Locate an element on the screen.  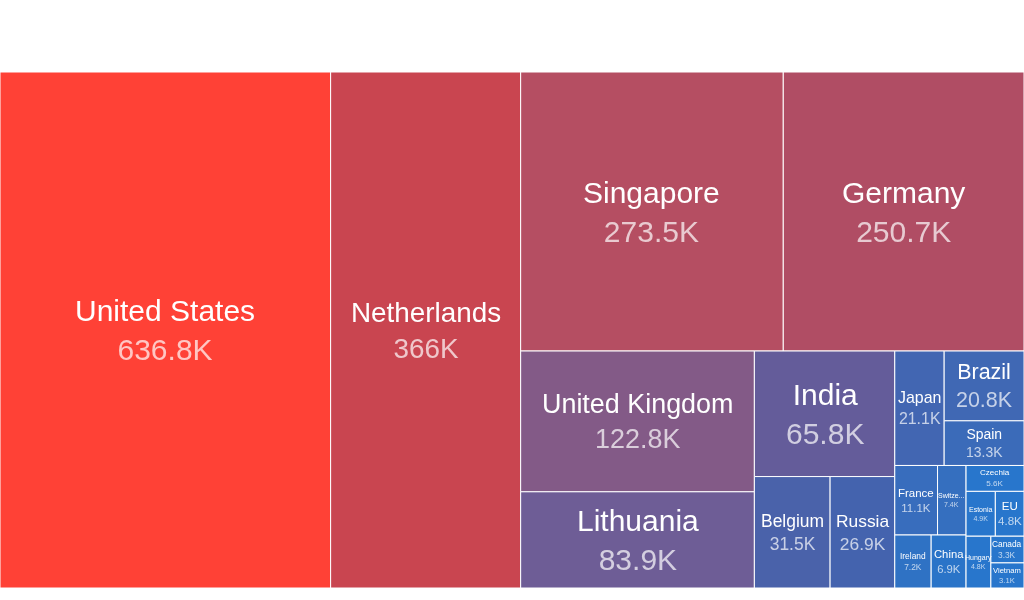
data-label: 11.1K is located at coordinates (916, 507).